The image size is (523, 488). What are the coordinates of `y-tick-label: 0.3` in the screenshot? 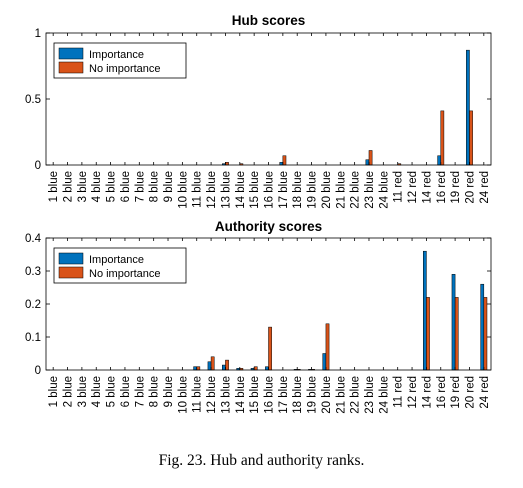 It's located at (33, 272).